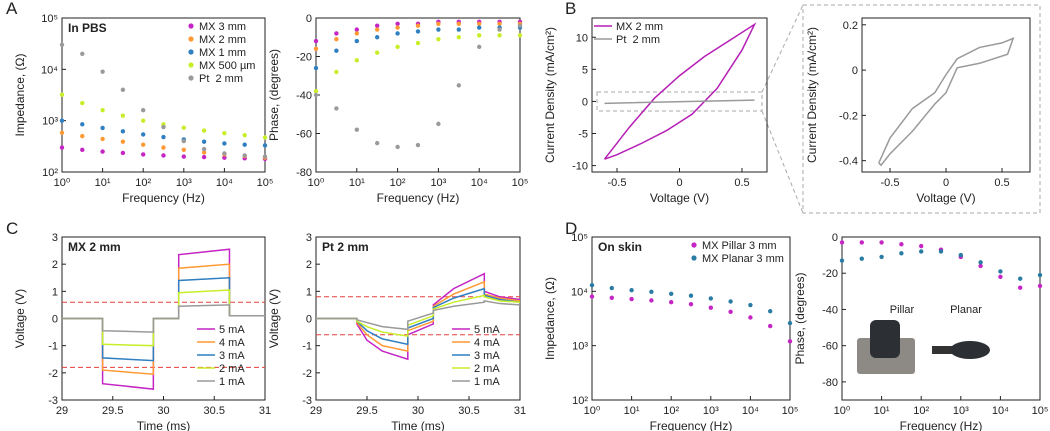 This screenshot has height=431, width=1050. Describe the element at coordinates (850, 26) in the screenshot. I see `y-tick-label: 0.2` at that location.